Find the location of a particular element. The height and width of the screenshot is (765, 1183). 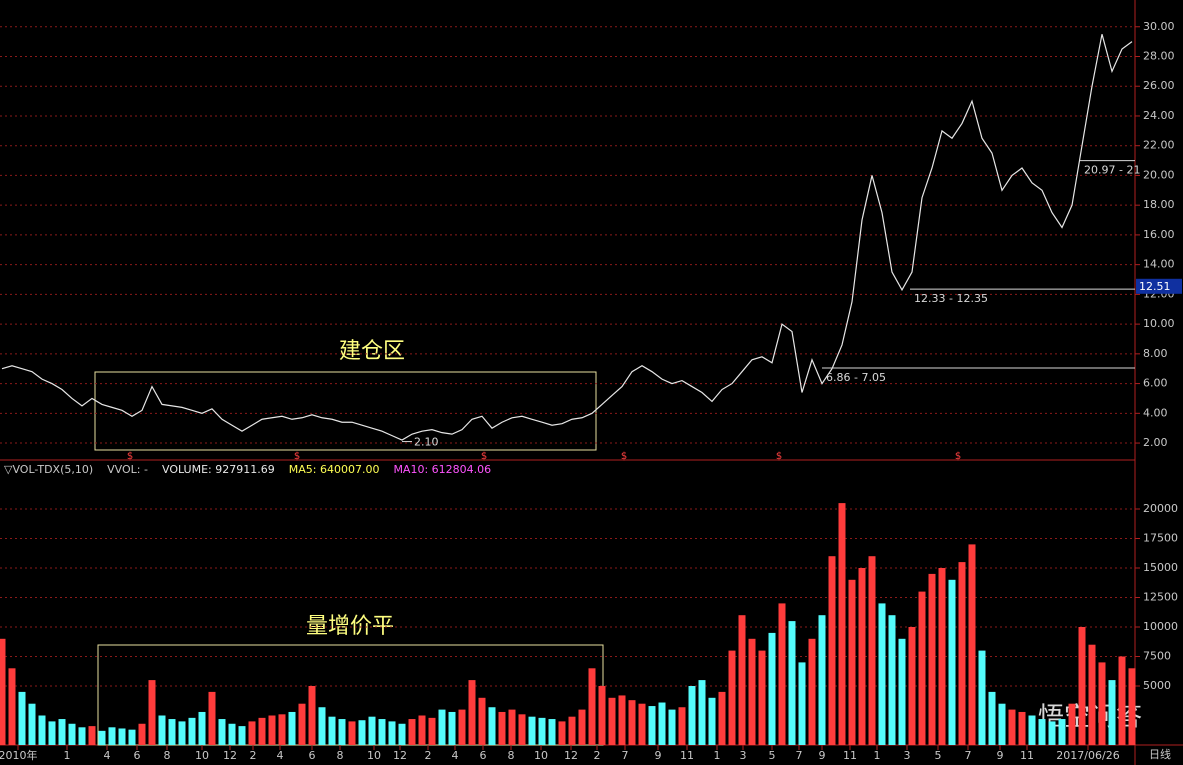

x-tick-label: 4 is located at coordinates (455, 755).